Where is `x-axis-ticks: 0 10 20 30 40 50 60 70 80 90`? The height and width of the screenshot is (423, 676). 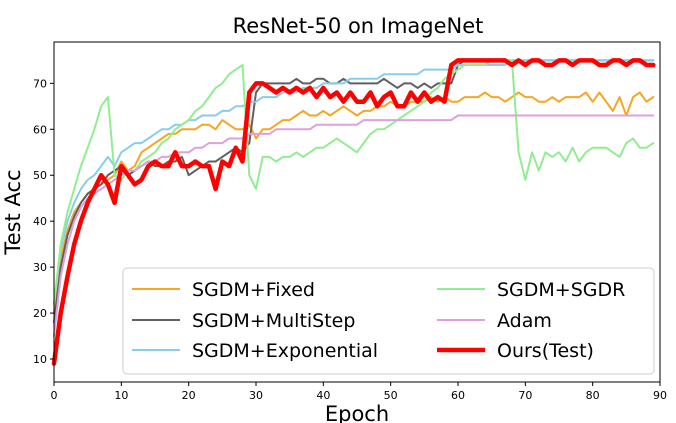
x-axis-ticks: 0 10 20 30 40 50 60 70 80 90 is located at coordinates (359, 392).